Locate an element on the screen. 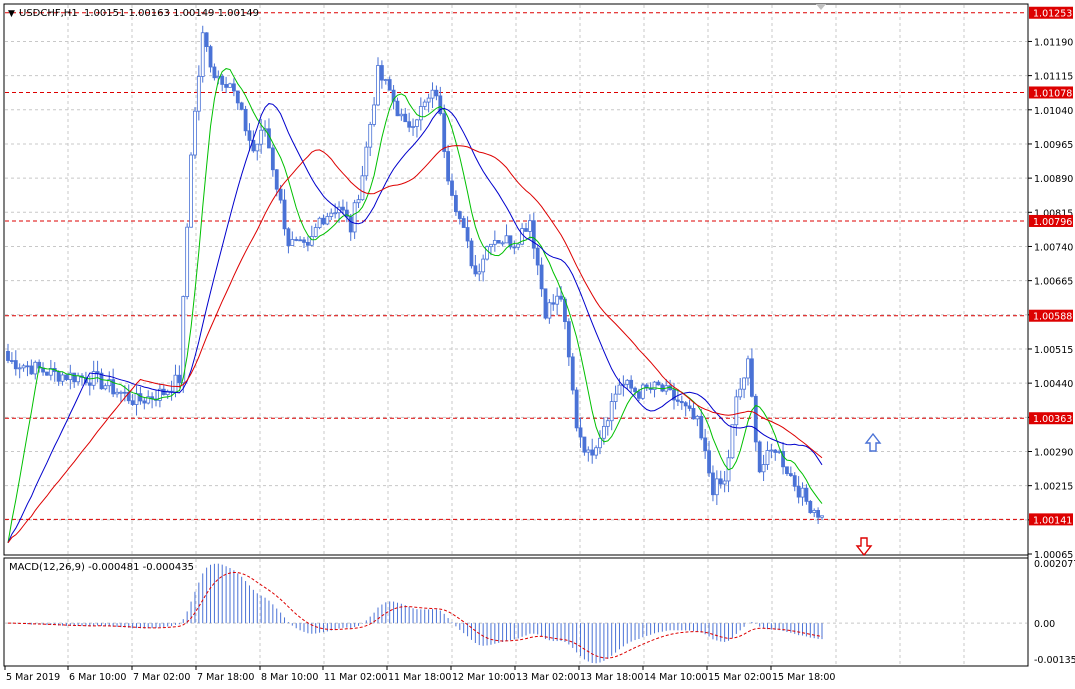 This screenshot has height=689, width=1075. level-tag-label: 1.00588 is located at coordinates (1052, 317).